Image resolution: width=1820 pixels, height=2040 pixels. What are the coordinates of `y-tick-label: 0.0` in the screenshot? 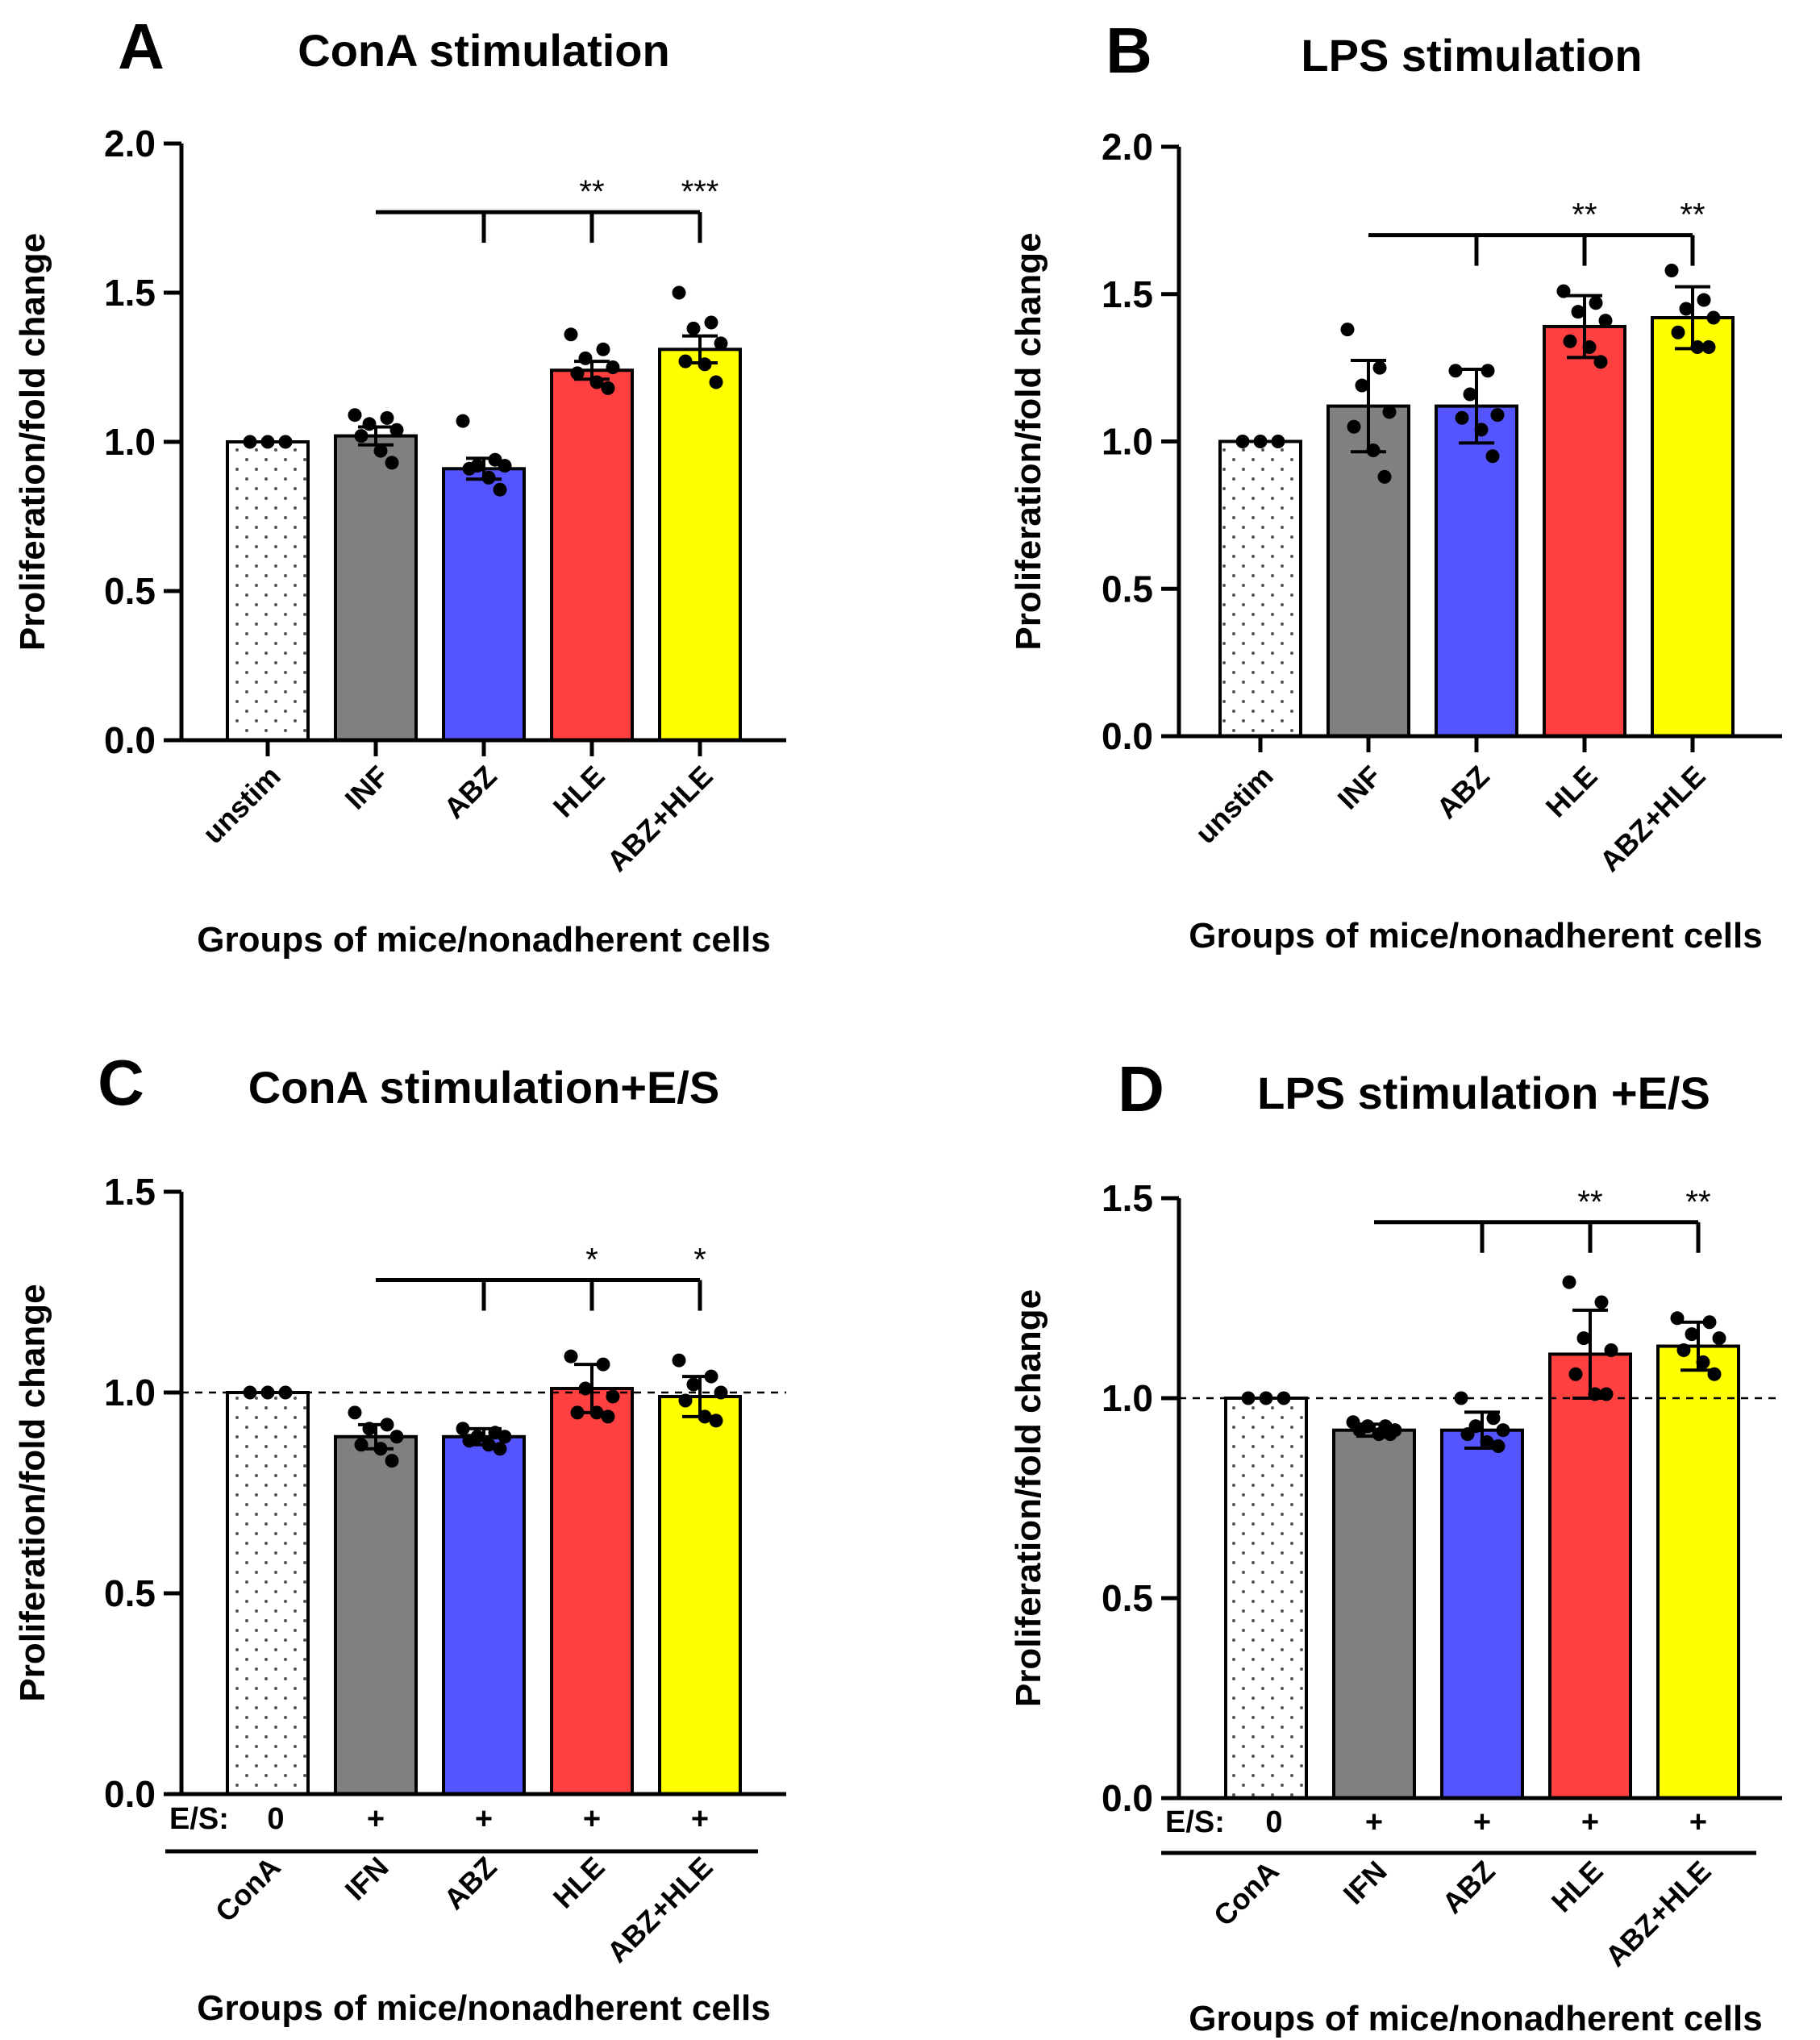 It's located at (130, 740).